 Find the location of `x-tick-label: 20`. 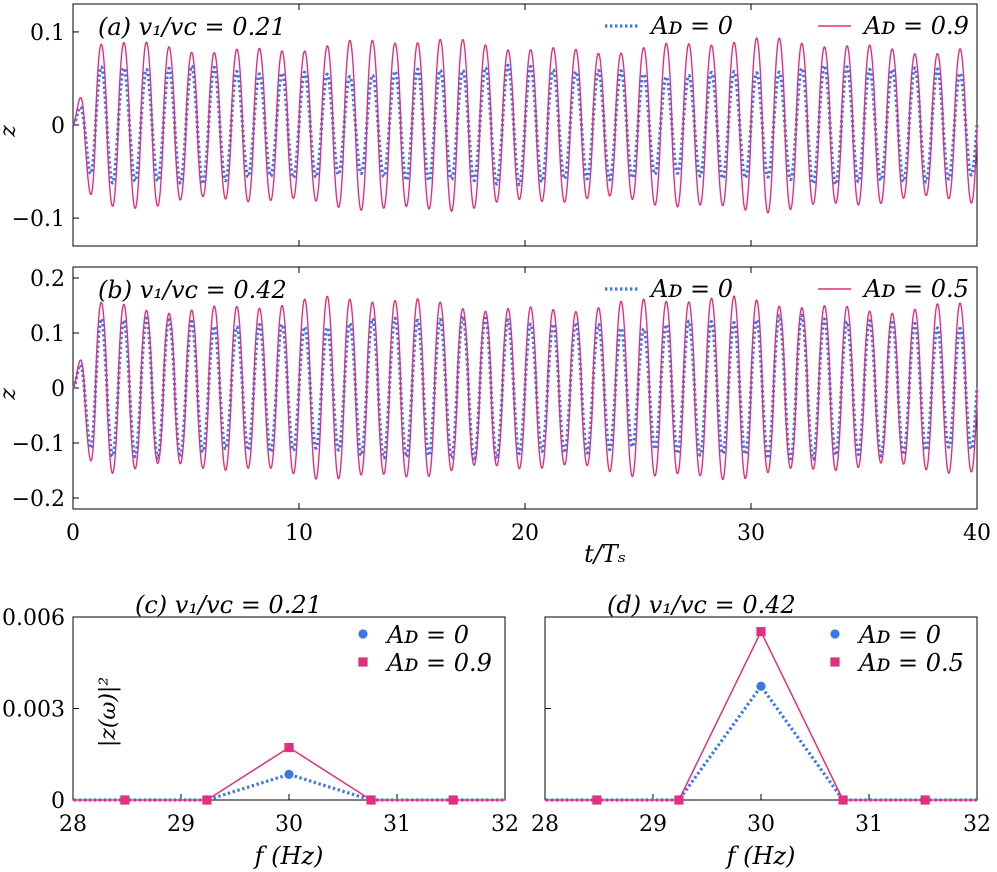

x-tick-label: 20 is located at coordinates (525, 533).